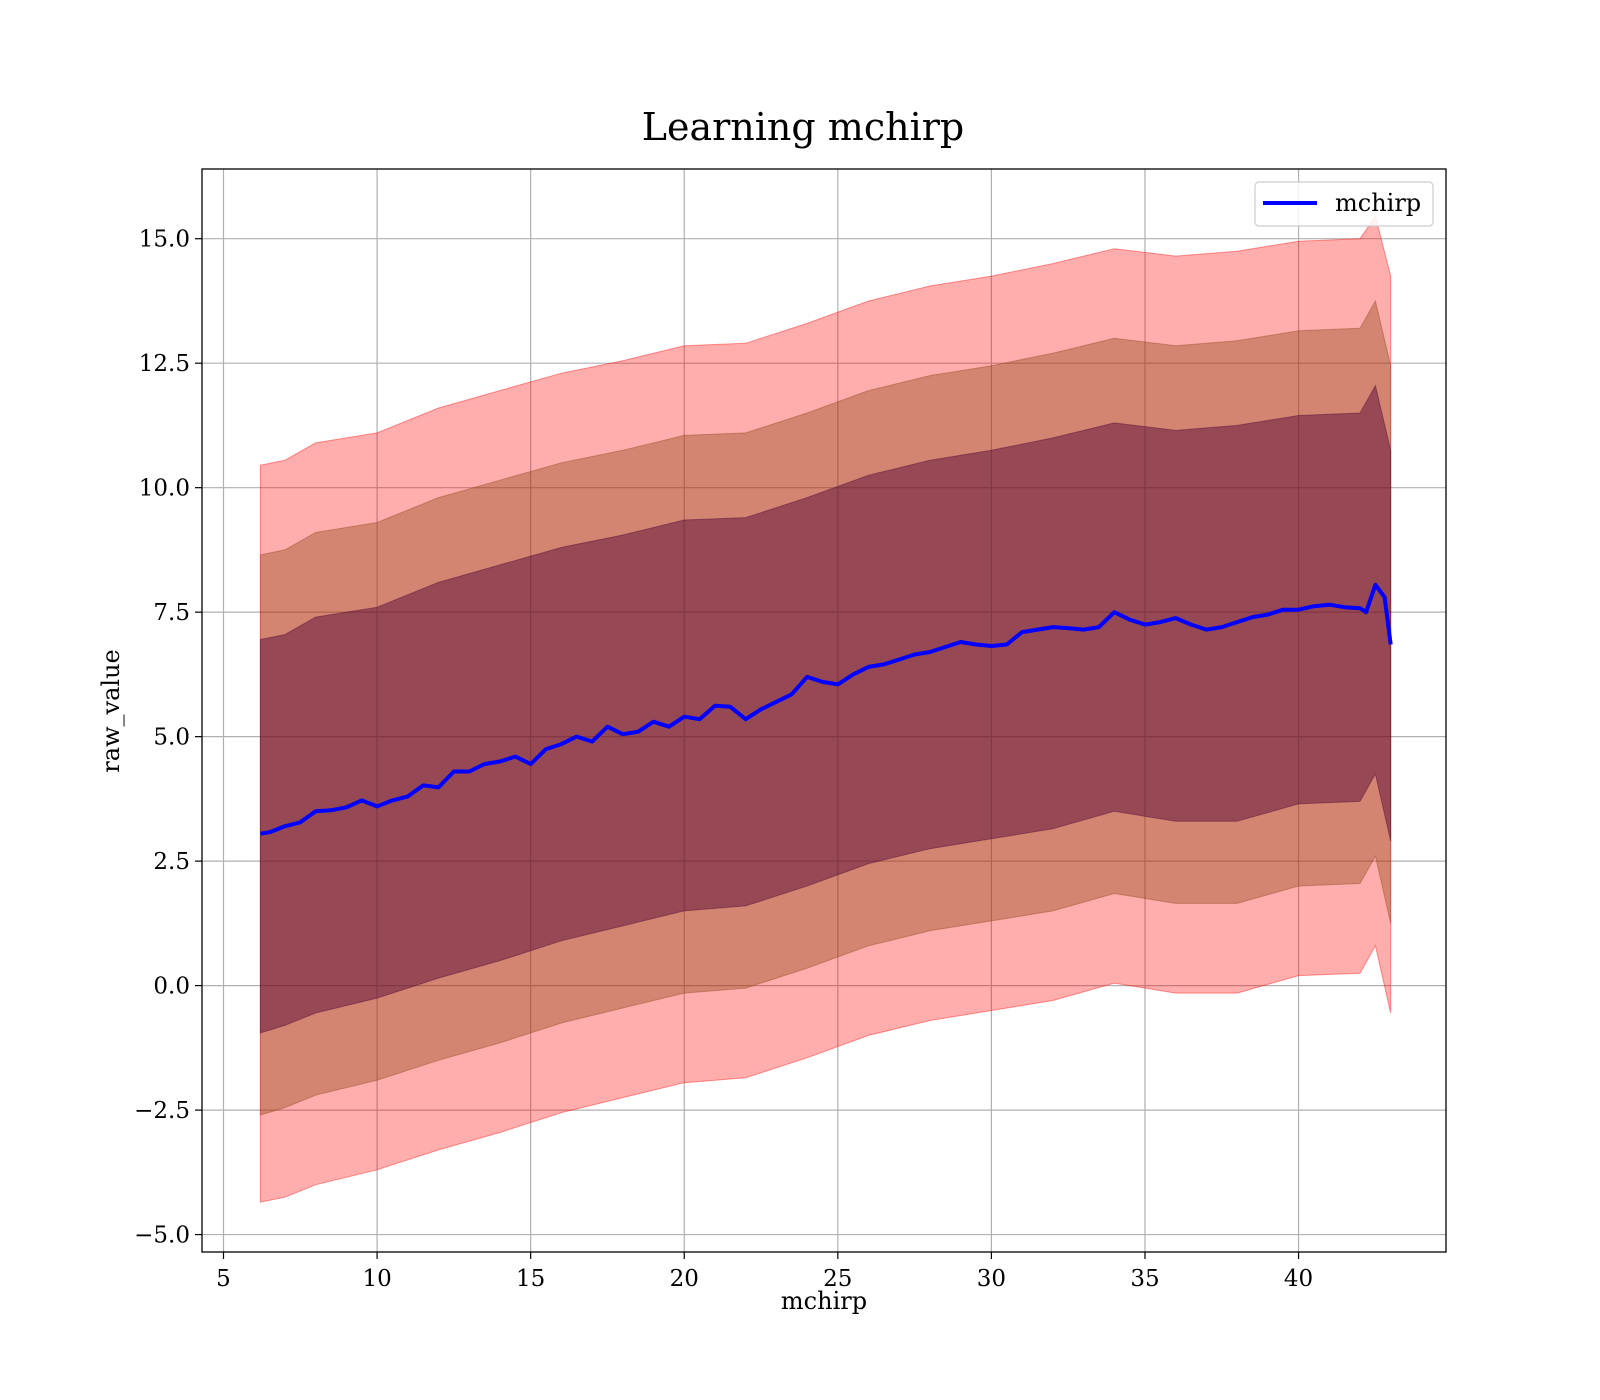 The width and height of the screenshot is (1600, 1400). I want to click on legend: mchirp, so click(1344, 204).